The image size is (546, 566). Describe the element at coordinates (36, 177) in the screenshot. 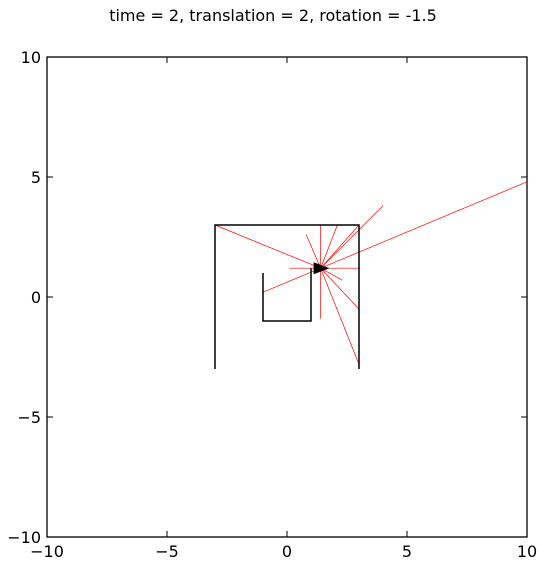

I see `y-tick-label: 5` at that location.